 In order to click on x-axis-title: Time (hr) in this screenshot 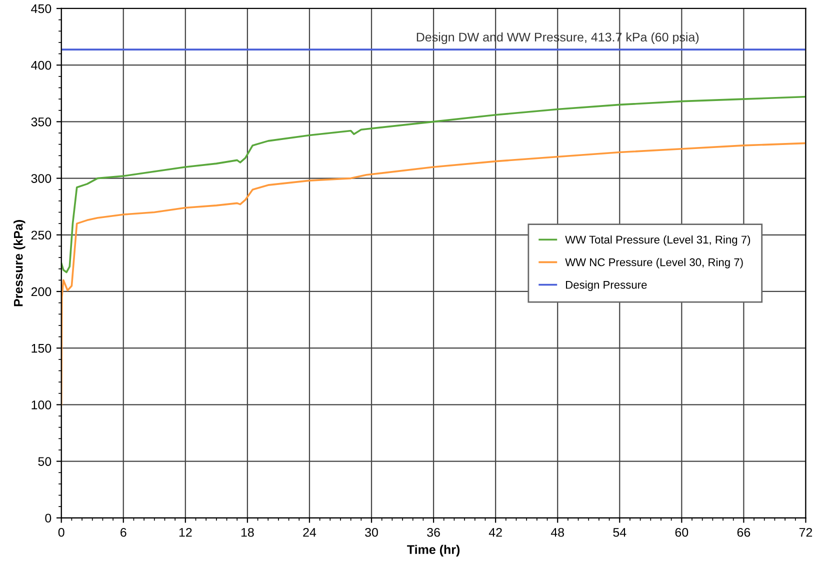, I will do `click(433, 550)`.